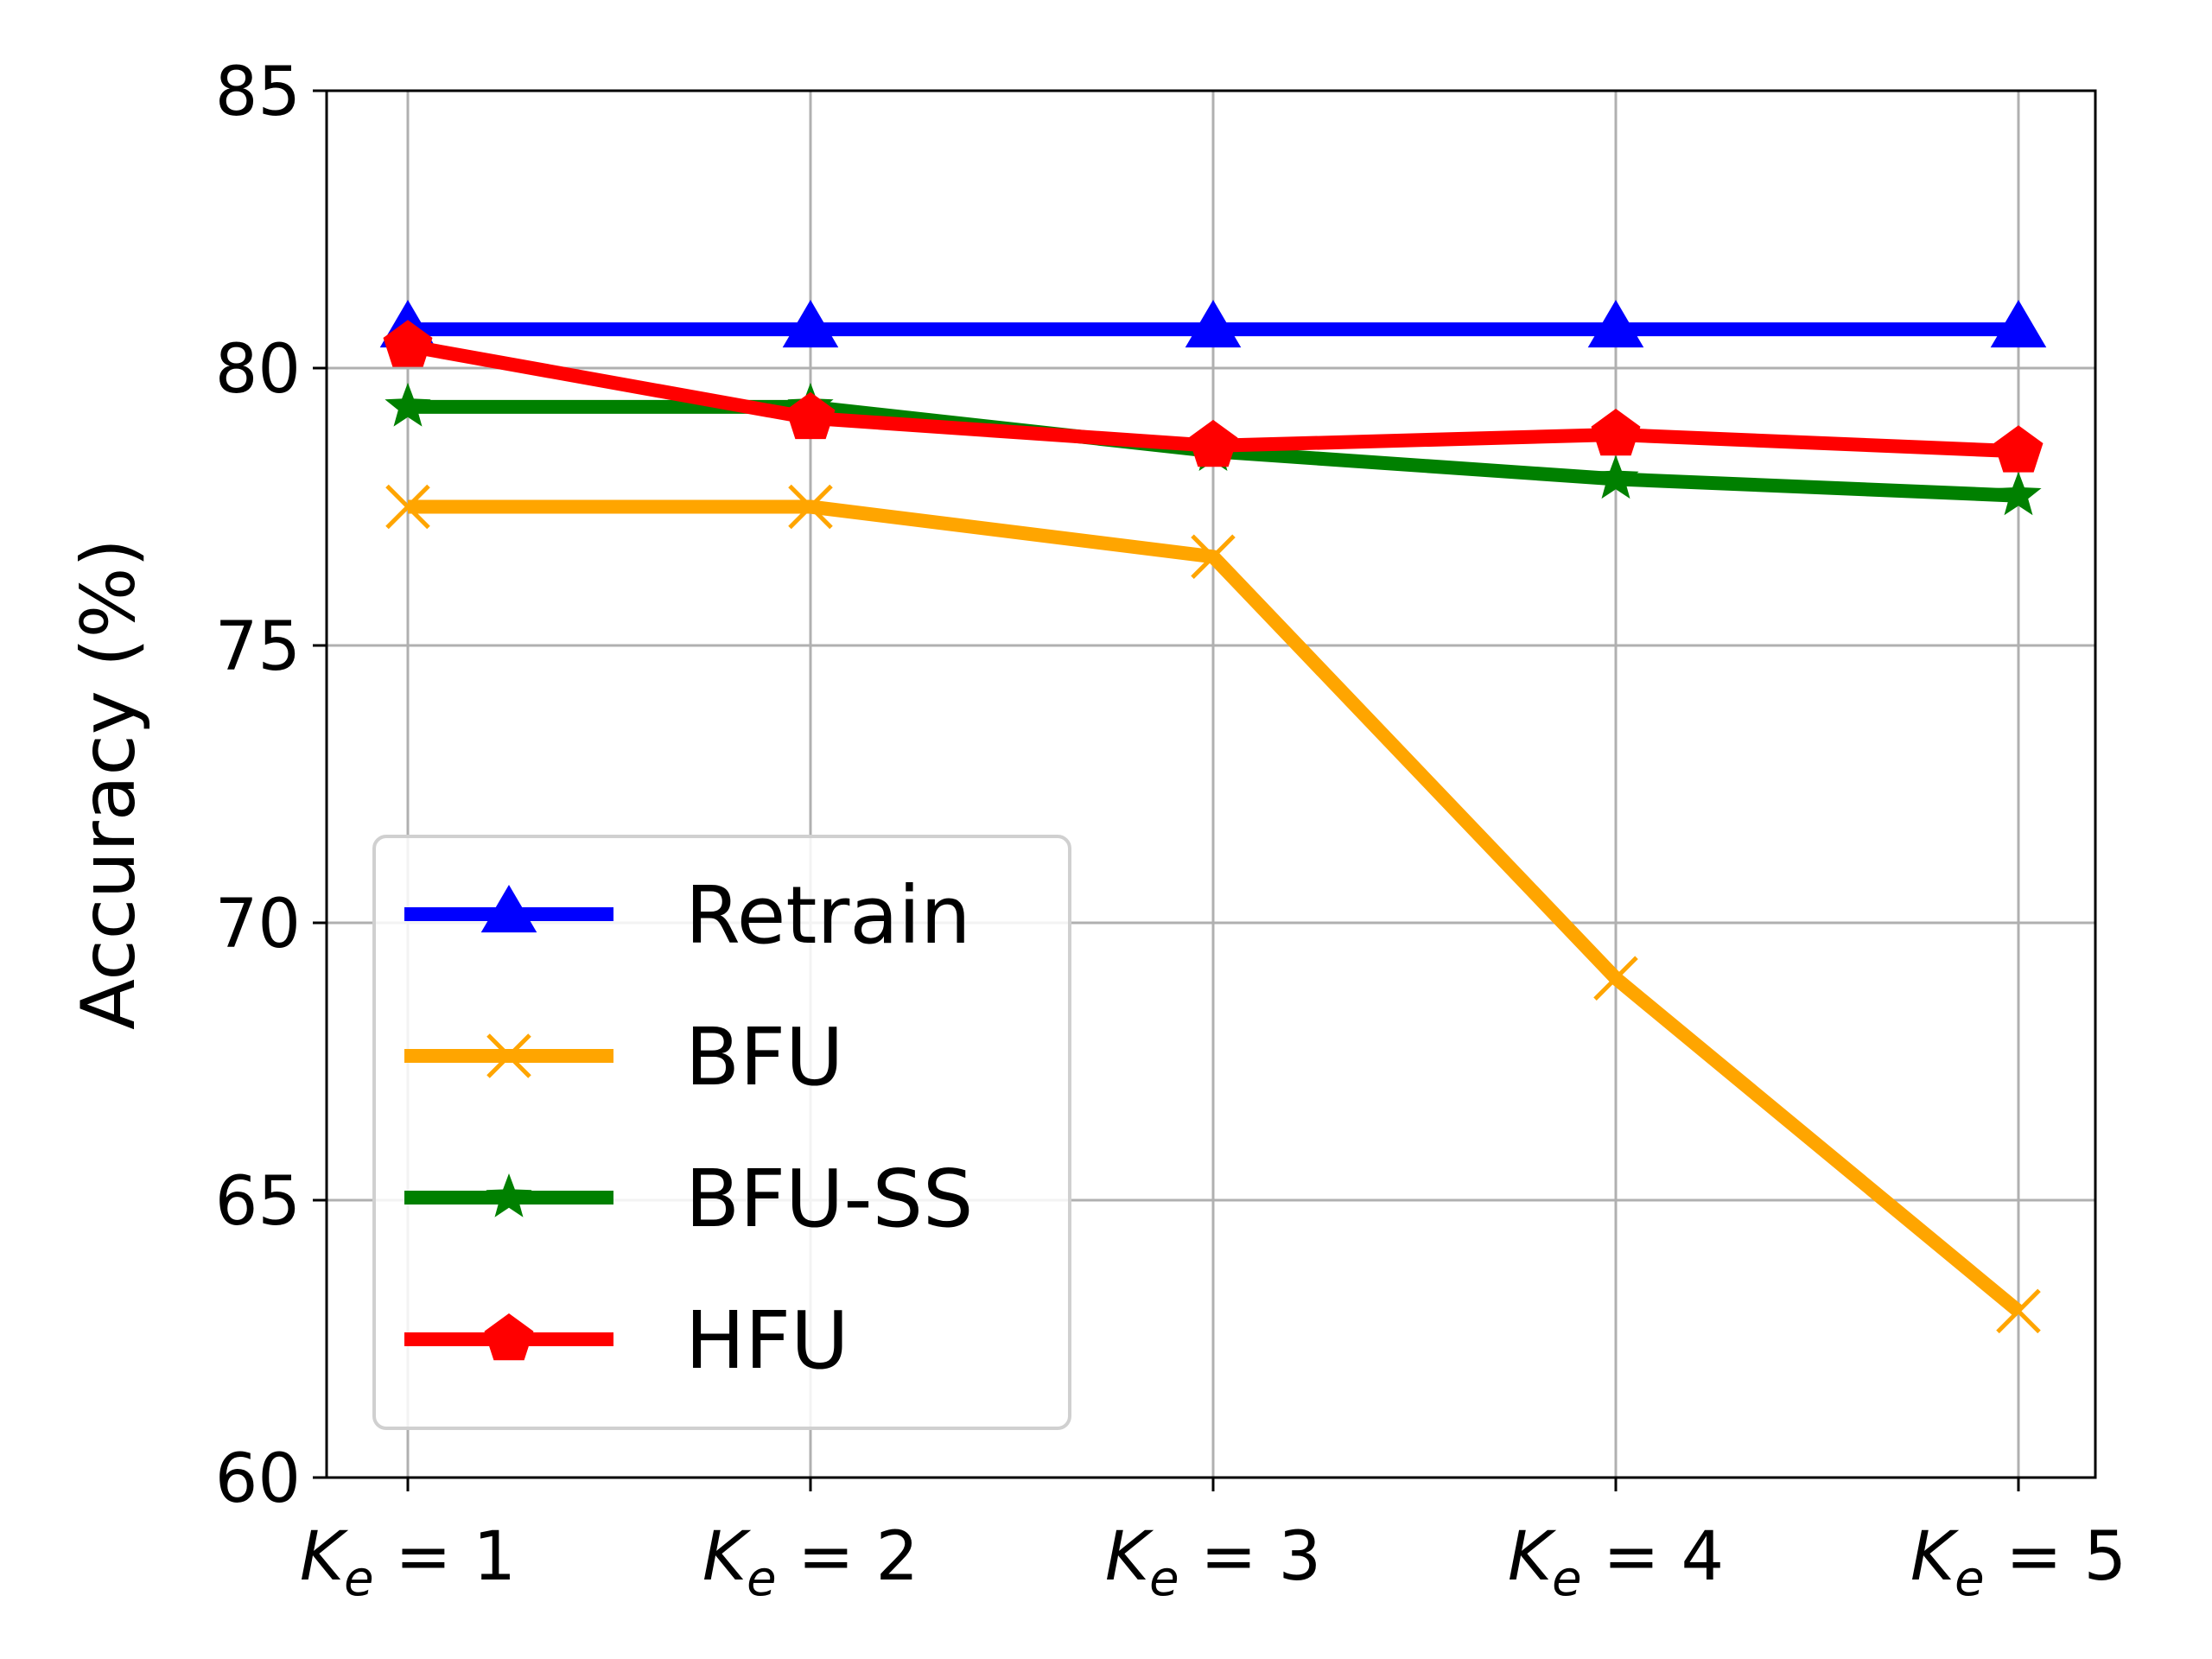  I want to click on x-tick-label: Ke = 5, so click(2018, 1562).